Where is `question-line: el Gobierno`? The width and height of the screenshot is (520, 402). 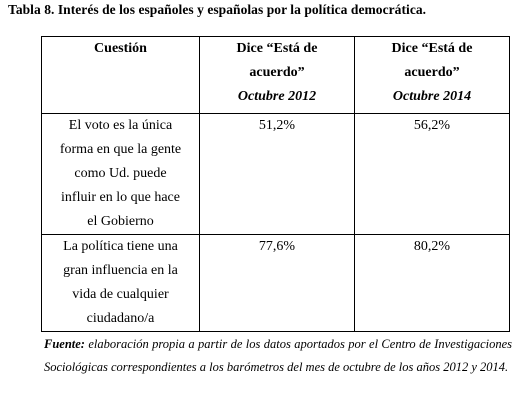 question-line: el Gobierno is located at coordinates (120, 221).